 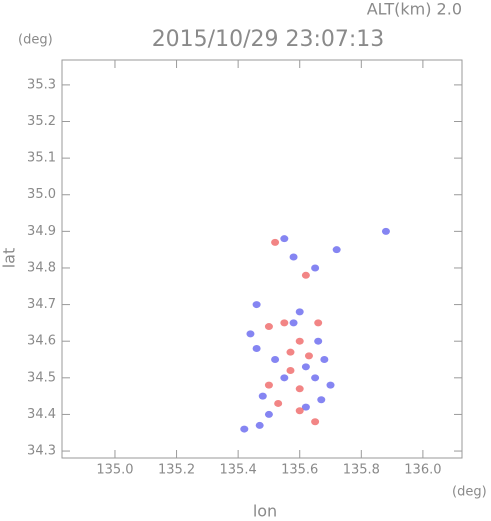 What do you see at coordinates (41, 377) in the screenshot?
I see `y-tick-label: 34.5` at bounding box center [41, 377].